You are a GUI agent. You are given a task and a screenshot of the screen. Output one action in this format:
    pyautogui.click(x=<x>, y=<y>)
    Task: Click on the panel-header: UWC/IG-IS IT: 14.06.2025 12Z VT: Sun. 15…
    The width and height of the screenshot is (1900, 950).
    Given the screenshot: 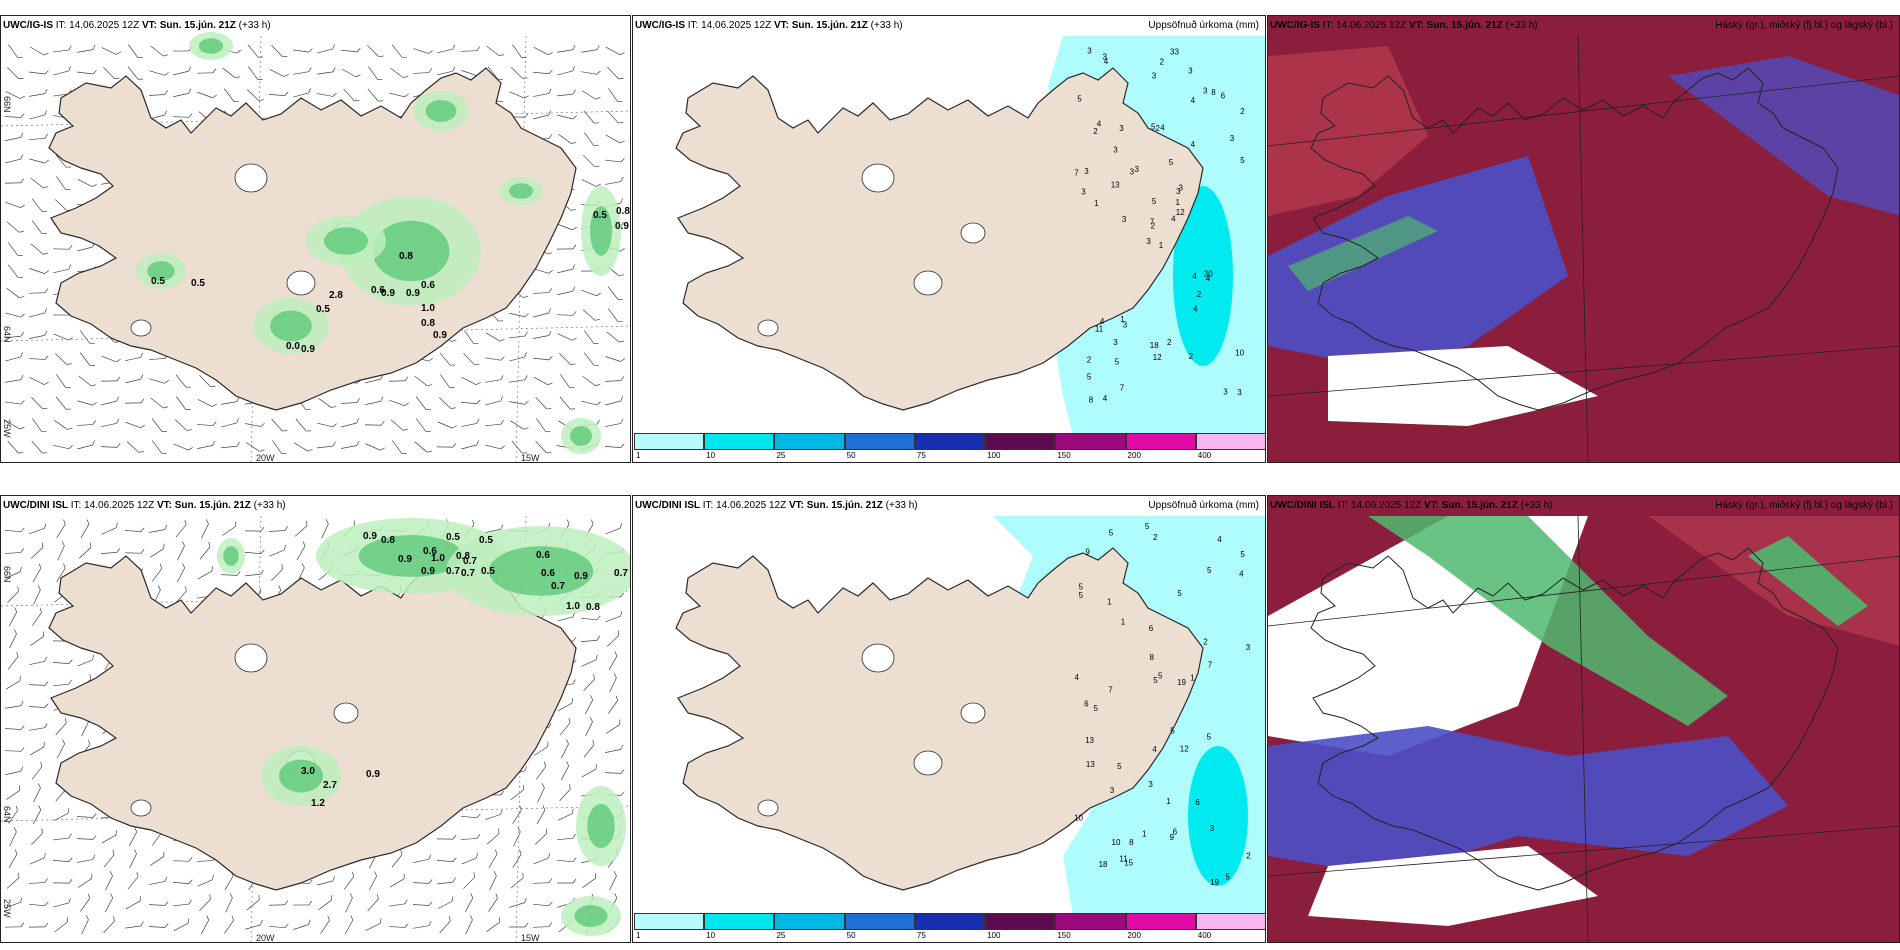 What is the action you would take?
    pyautogui.click(x=1581, y=25)
    